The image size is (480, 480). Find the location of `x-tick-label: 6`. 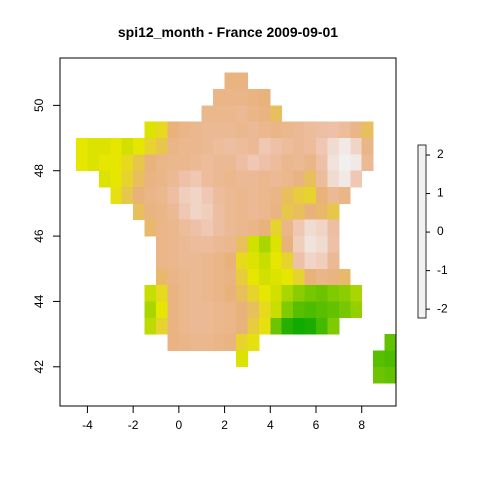

x-tick-label: 6 is located at coordinates (316, 425).